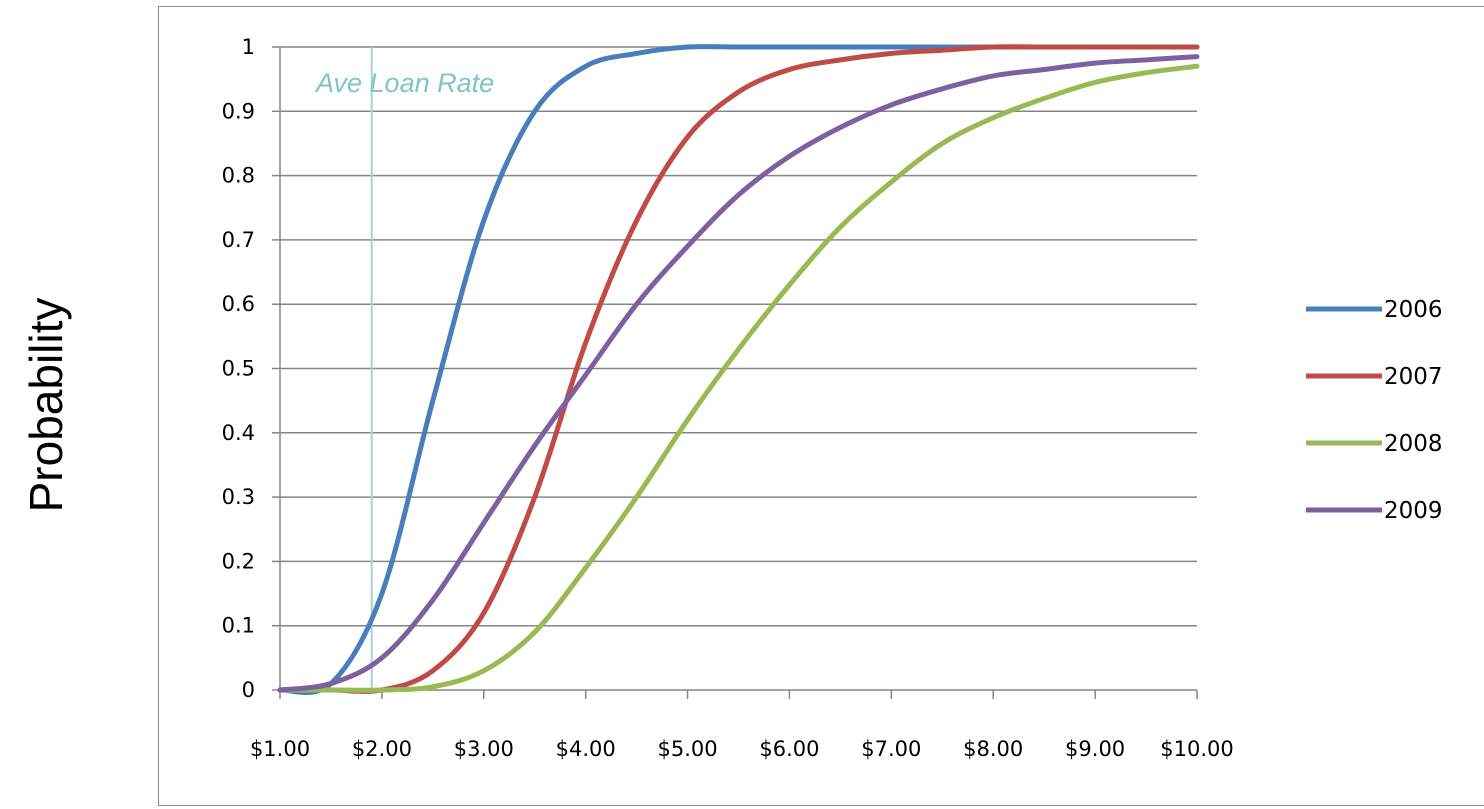  What do you see at coordinates (238, 369) in the screenshot?
I see `y-tick-label: 0.5` at bounding box center [238, 369].